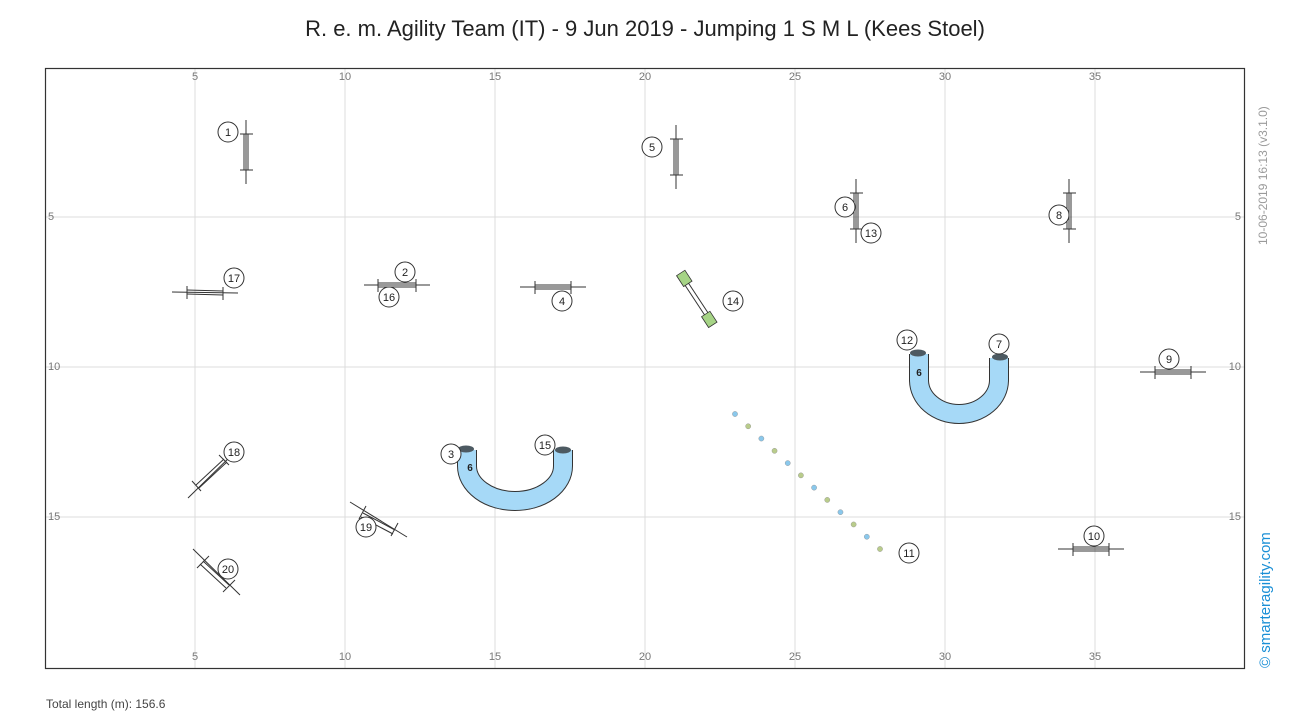 This screenshot has height=727, width=1305. I want to click on svg-text: 7, so click(999, 345).